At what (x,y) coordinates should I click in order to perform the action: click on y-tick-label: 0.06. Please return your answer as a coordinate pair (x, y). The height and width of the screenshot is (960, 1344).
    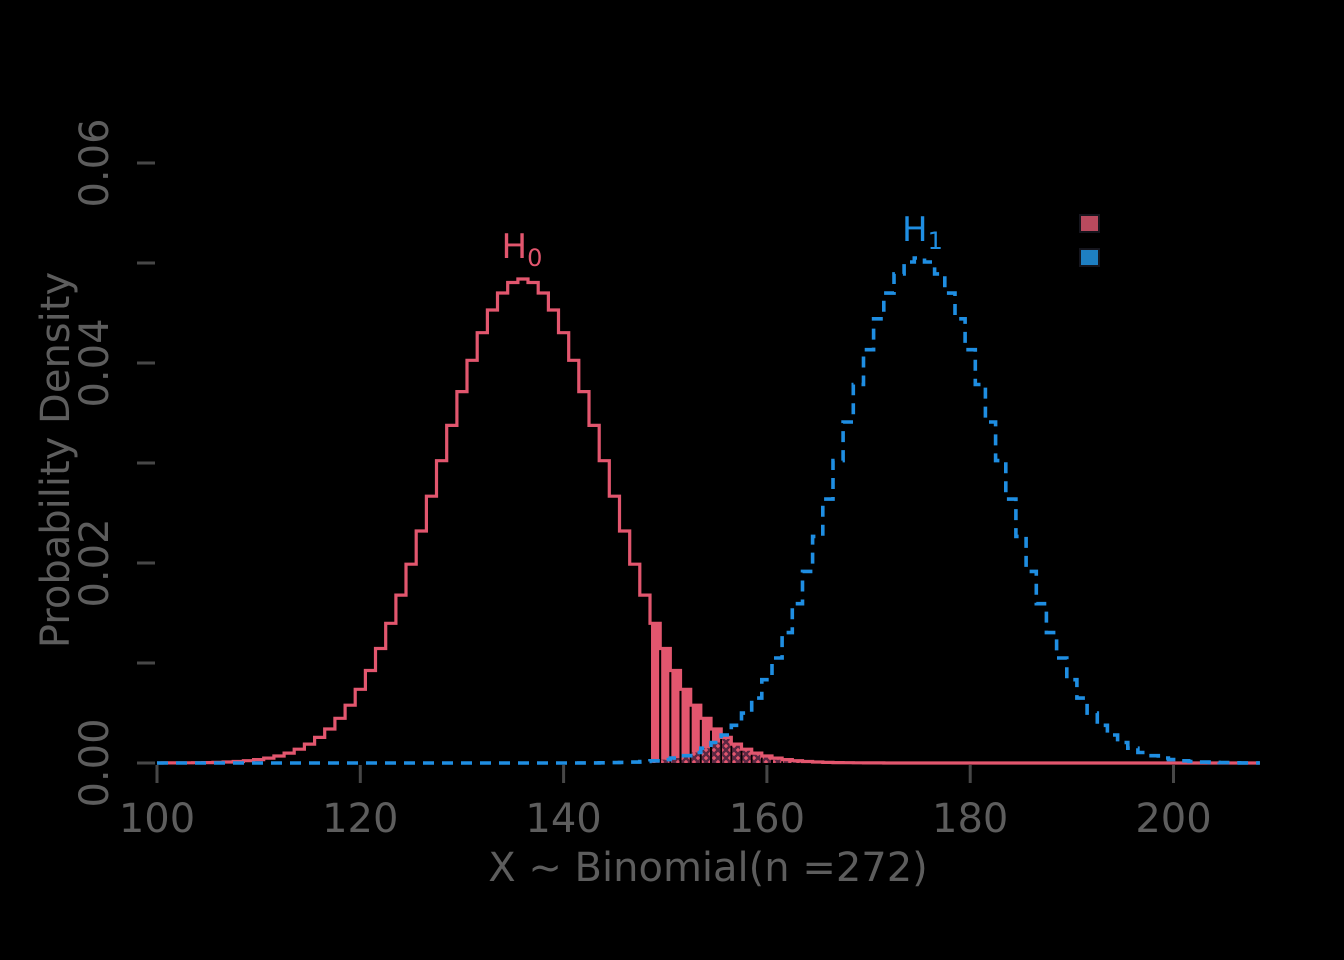
    Looking at the image, I should click on (95, 162).